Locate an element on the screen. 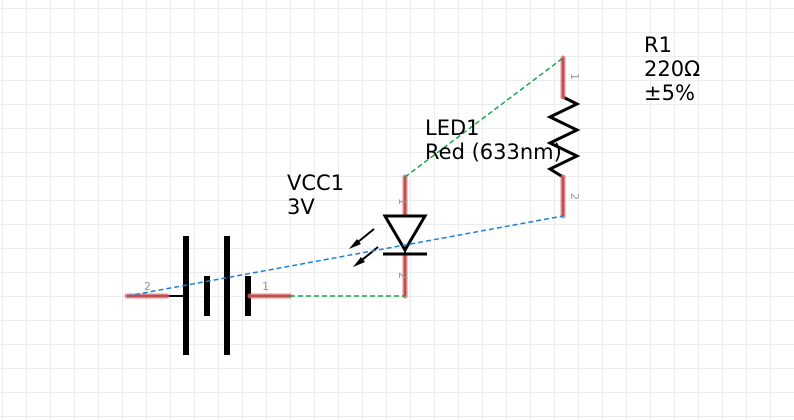 This screenshot has width=794, height=420. led1-value: Red (633nm) is located at coordinates (493, 152).